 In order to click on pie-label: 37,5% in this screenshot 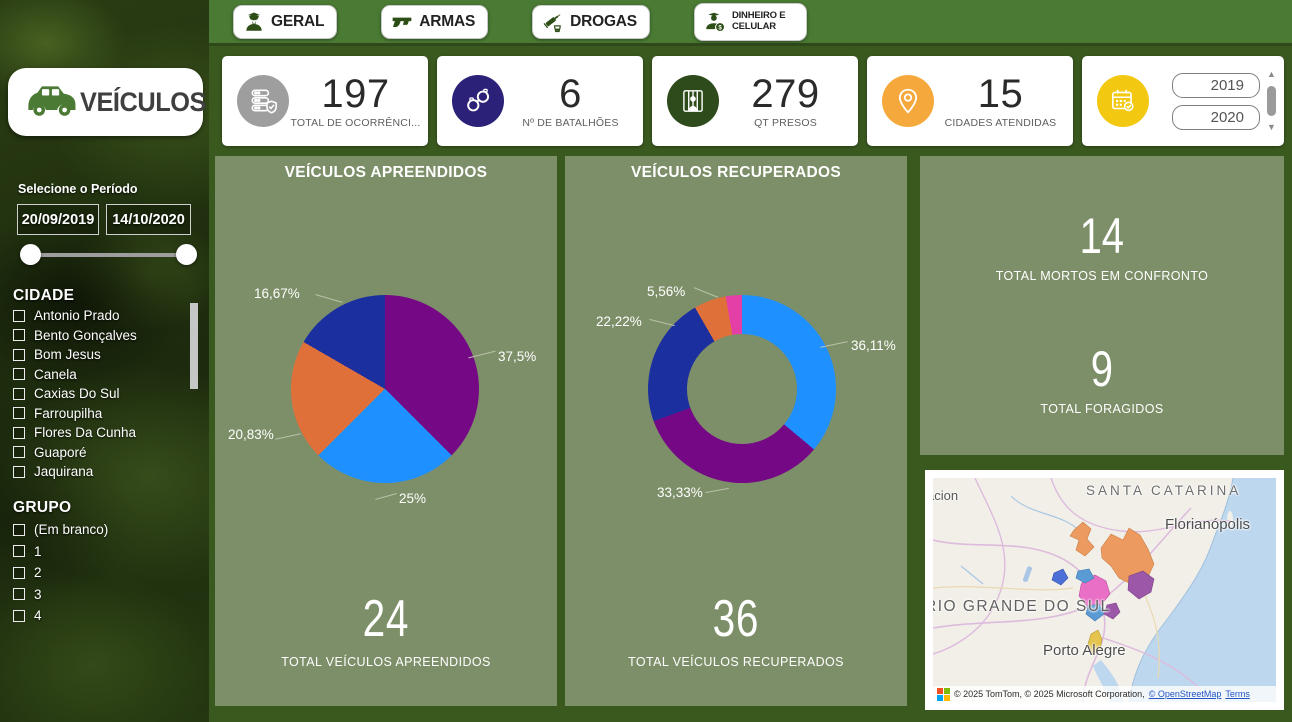, I will do `click(517, 356)`.